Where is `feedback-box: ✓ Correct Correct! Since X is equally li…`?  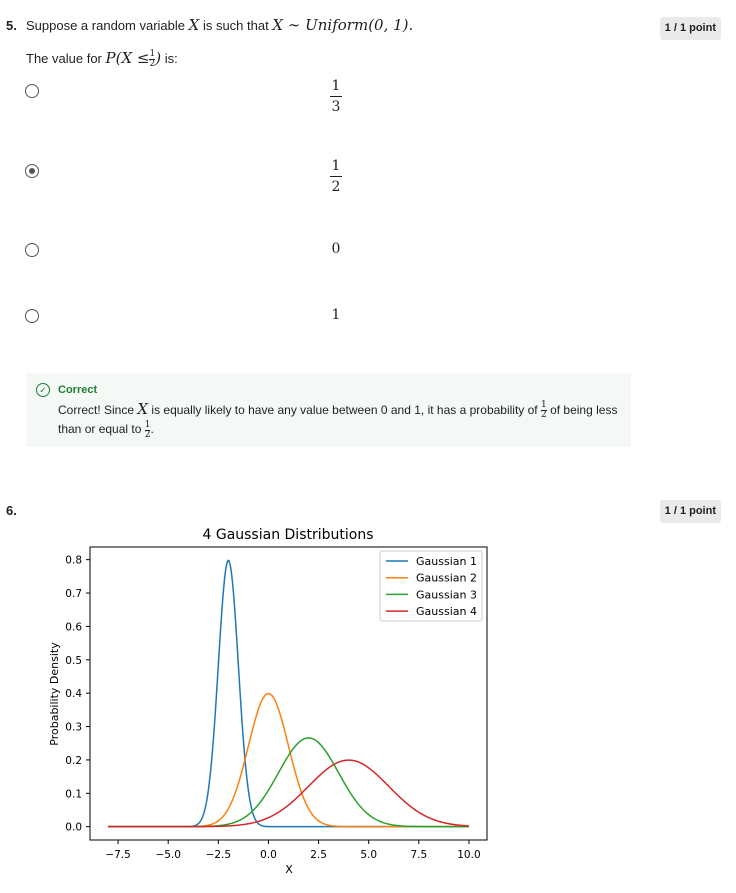
feedback-box: ✓ Correct Correct! Since X is equally li… is located at coordinates (328, 410).